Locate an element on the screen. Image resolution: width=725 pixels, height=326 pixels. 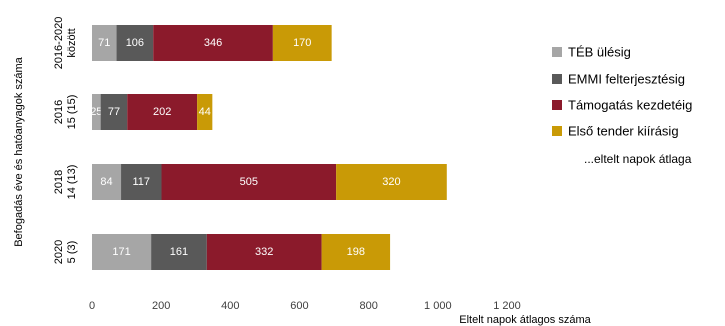
x-tick-label: 600 is located at coordinates (299, 306).